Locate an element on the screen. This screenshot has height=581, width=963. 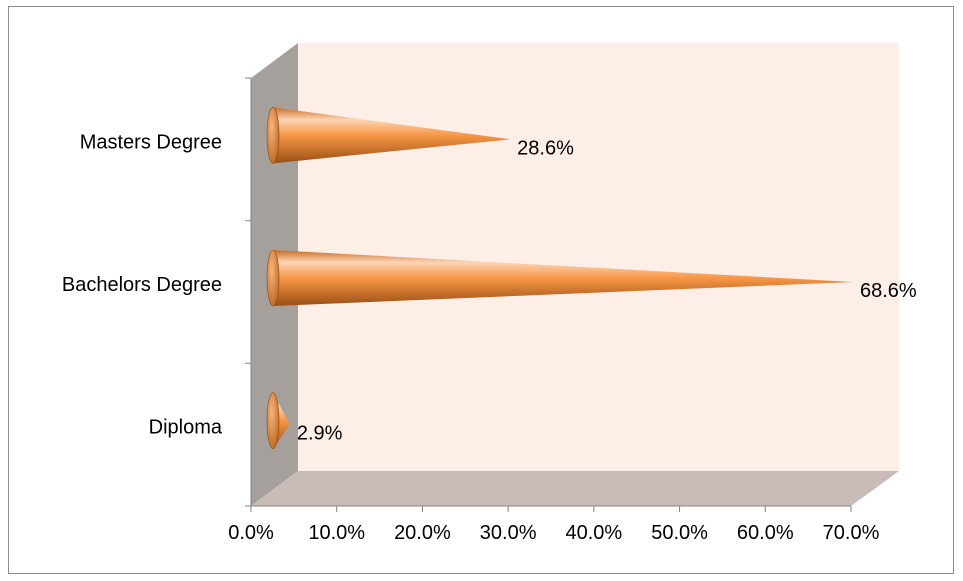
x-tick-label: 30.0% is located at coordinates (508, 533).